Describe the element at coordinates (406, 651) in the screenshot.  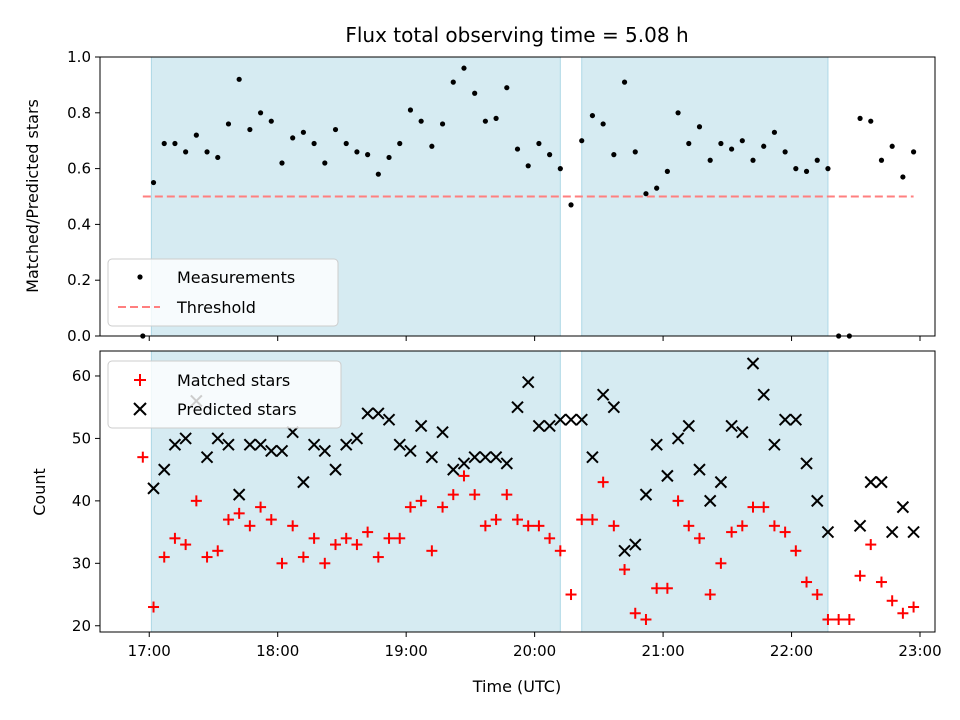
I see `x-tick-label: 19:00` at that location.